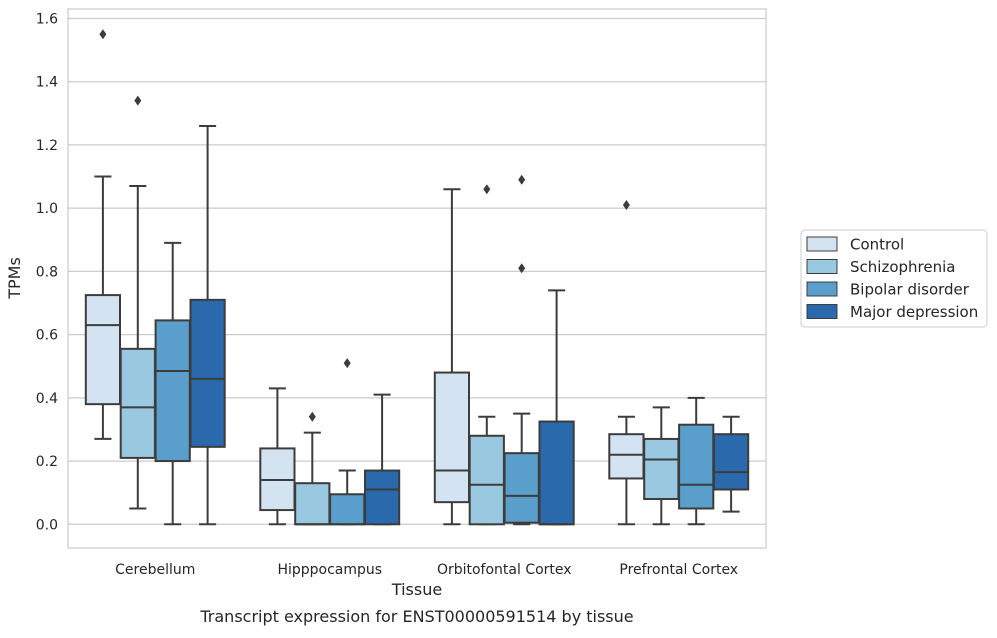 Image resolution: width=997 pixels, height=638 pixels. I want to click on legend-label: Major depression, so click(914, 312).